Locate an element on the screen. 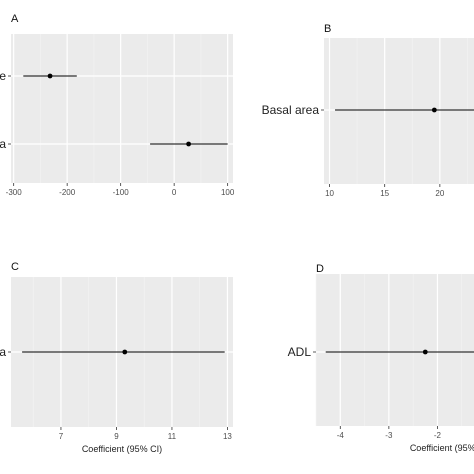  panel-d-x-tick-label: -2 is located at coordinates (438, 435).